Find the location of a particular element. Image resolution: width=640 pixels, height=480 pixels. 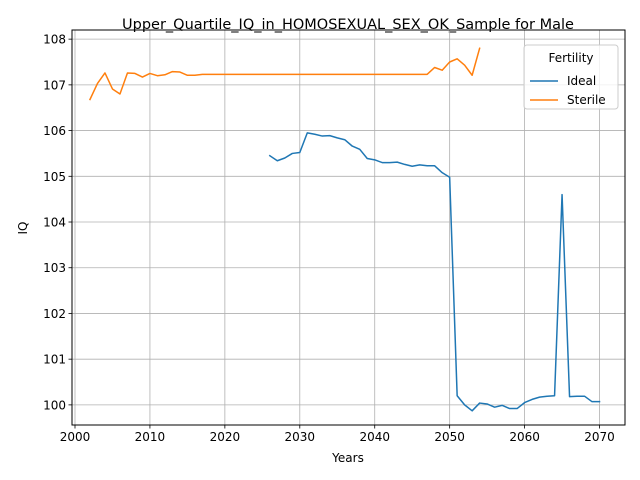

x-tick-label: 2000 is located at coordinates (75, 437).